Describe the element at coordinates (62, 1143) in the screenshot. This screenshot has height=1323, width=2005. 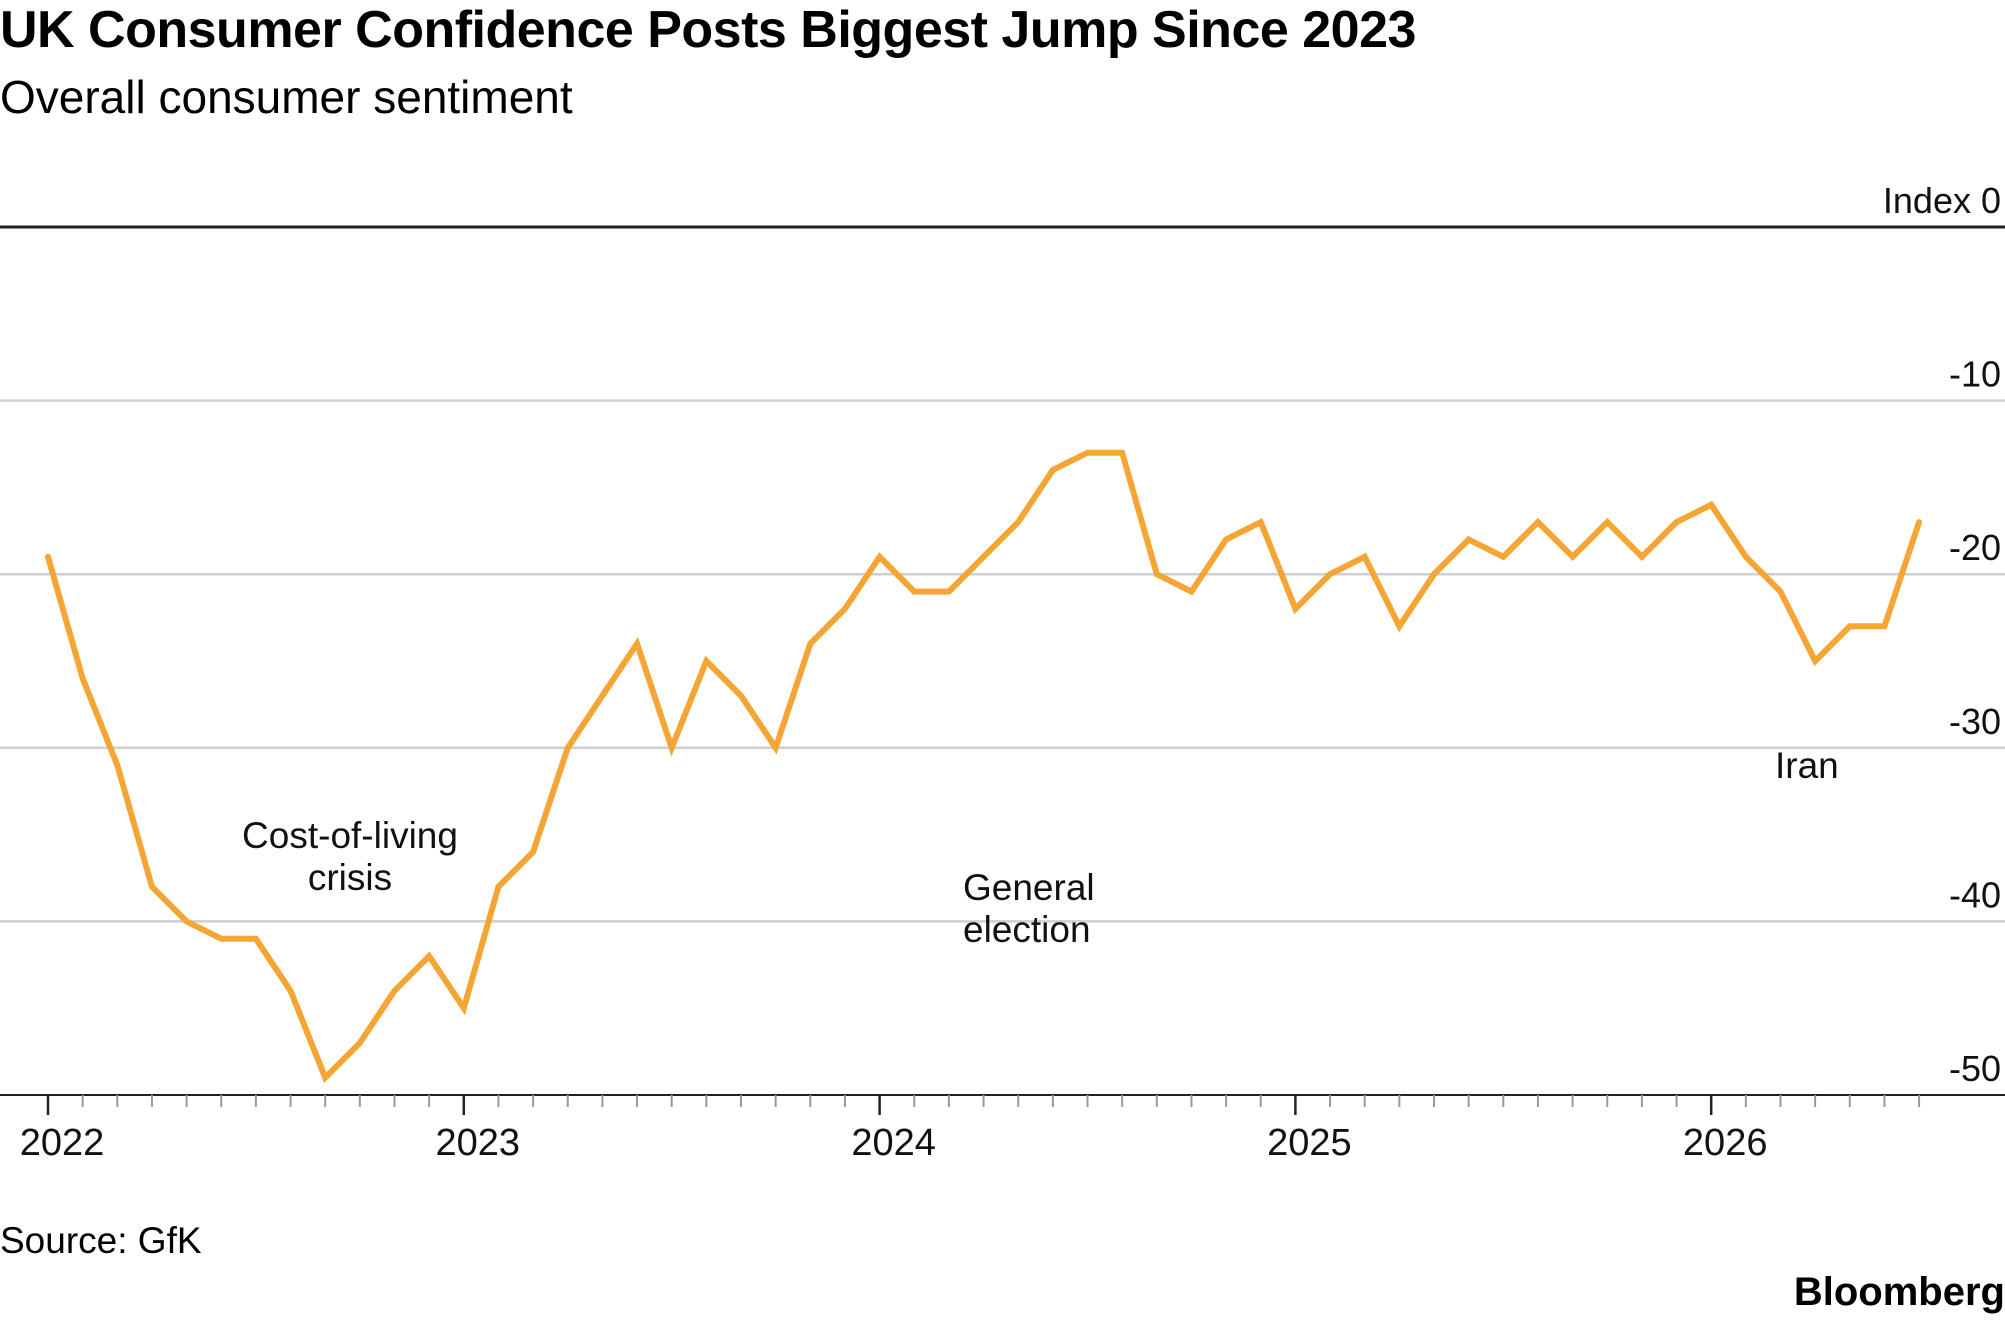
I see `x-tick-label: 2022` at that location.